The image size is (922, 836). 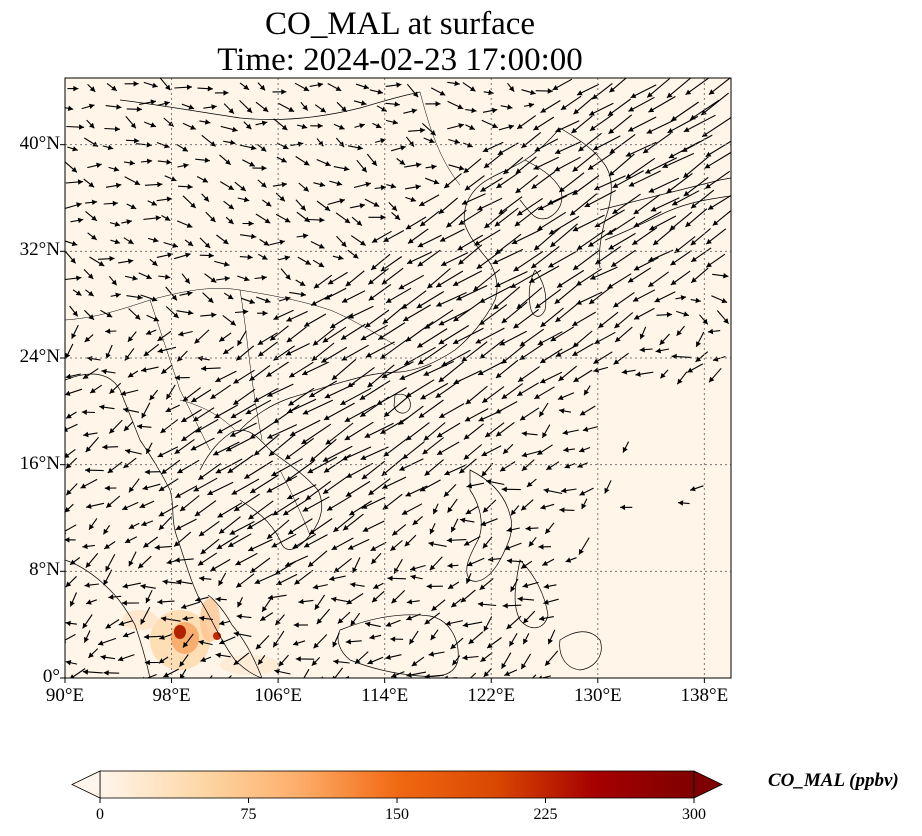 What do you see at coordinates (100, 814) in the screenshot?
I see `colorbar-tick-label: 0` at bounding box center [100, 814].